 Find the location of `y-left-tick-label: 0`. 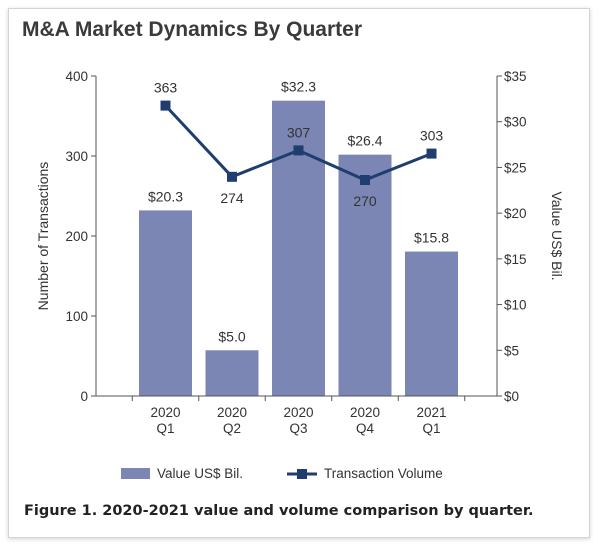

y-left-tick-label: 0 is located at coordinates (84, 396).